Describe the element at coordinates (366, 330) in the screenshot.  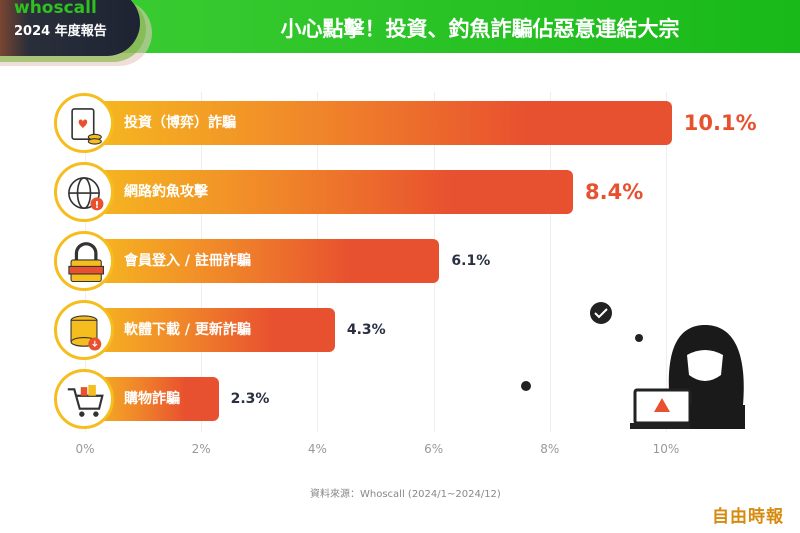
I see `data-label: 4.3%` at that location.